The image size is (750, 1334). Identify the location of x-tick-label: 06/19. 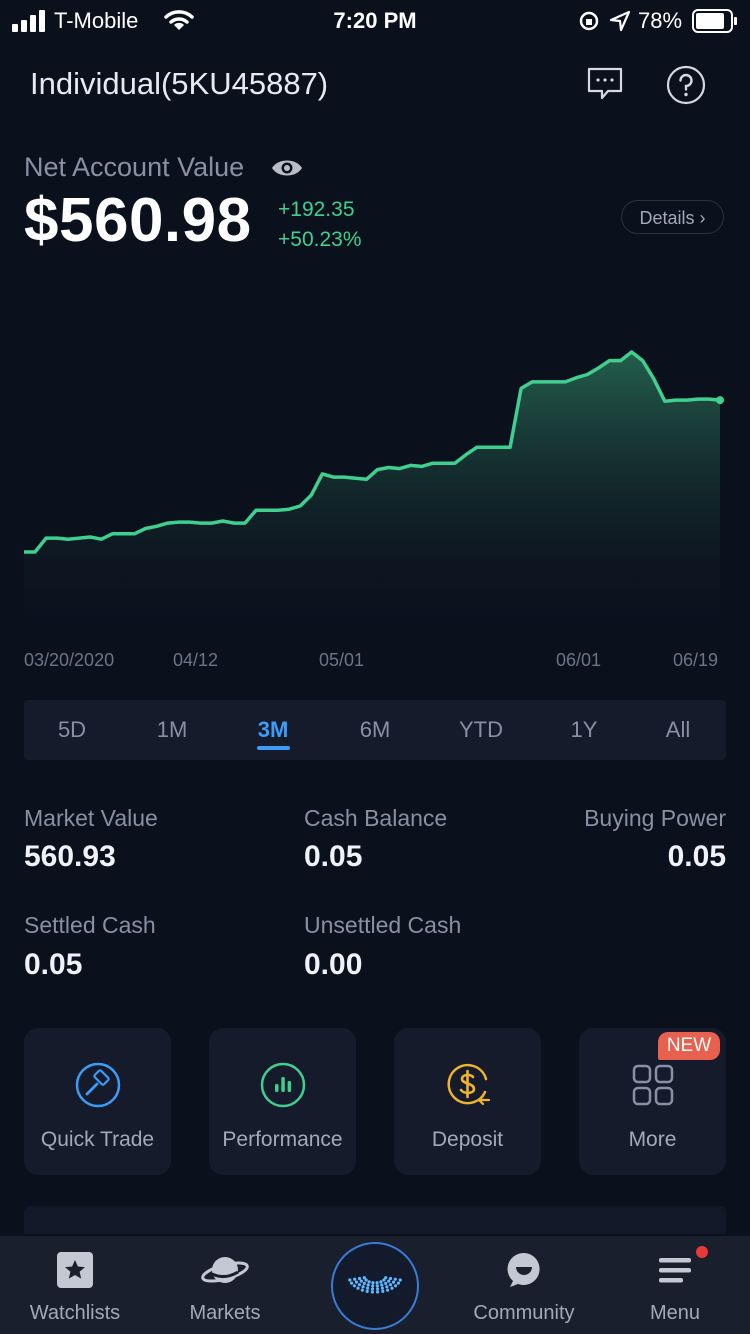
(696, 660).